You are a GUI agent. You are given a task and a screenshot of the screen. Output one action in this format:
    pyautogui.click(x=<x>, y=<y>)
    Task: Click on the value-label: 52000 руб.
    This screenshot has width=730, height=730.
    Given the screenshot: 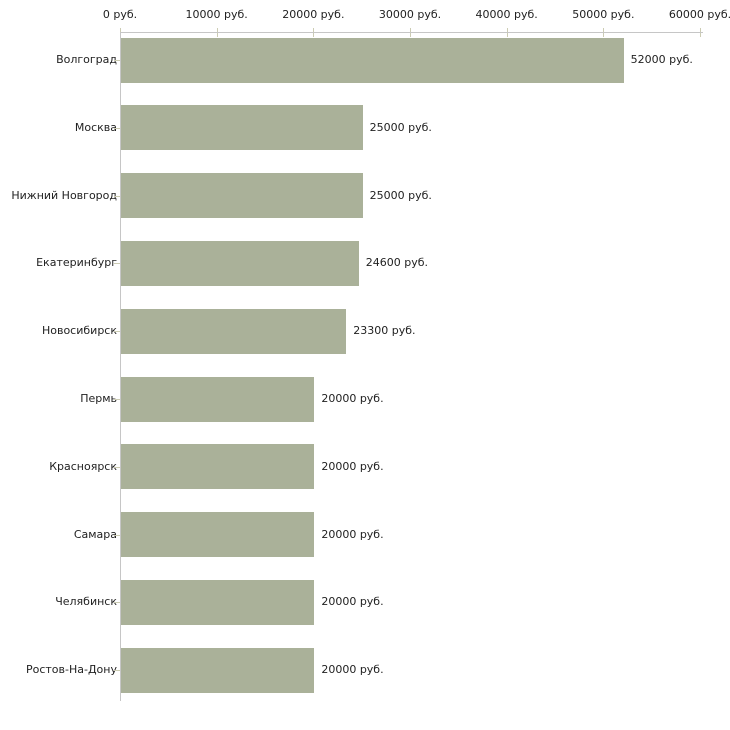 What is the action you would take?
    pyautogui.click(x=661, y=59)
    